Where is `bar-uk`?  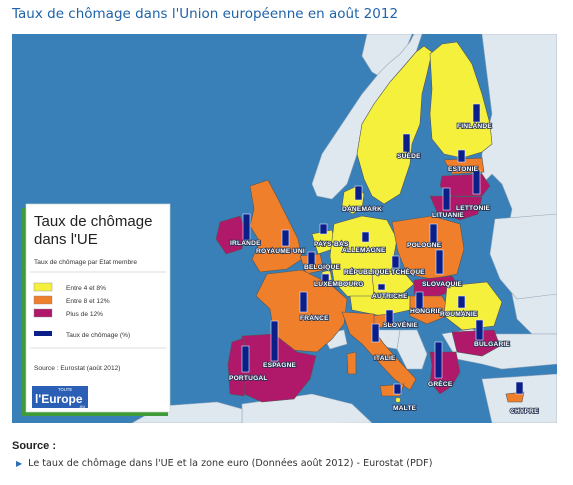 bar-uk is located at coordinates (285, 238).